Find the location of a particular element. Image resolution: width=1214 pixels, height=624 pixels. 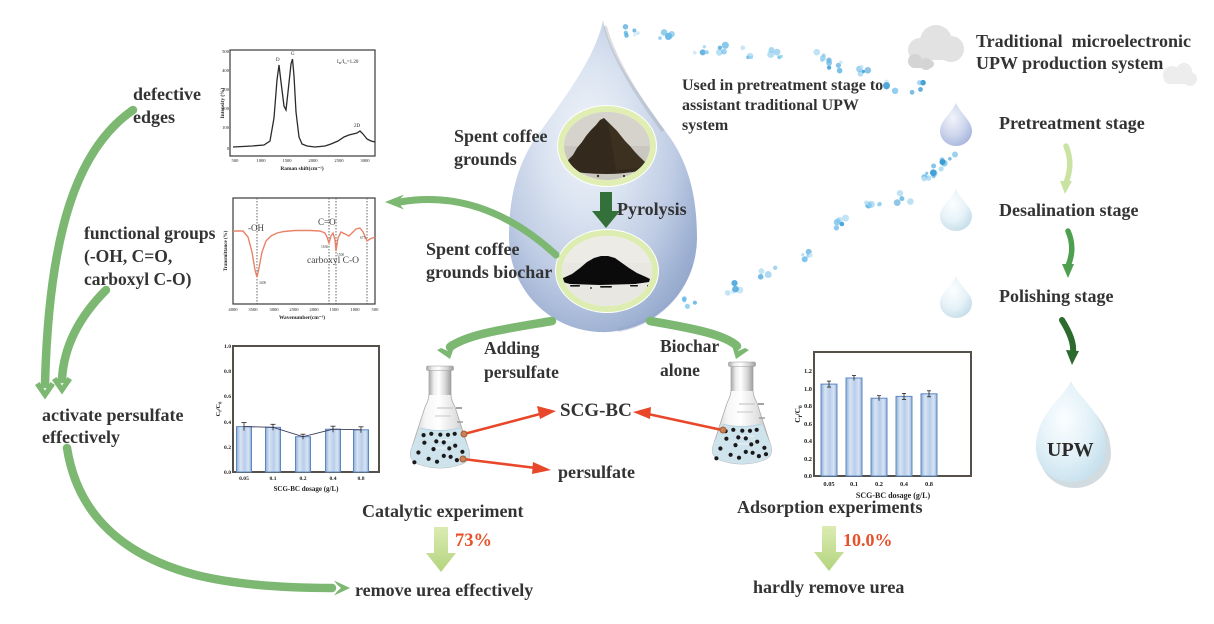

svg-text: ID/IG=1.20 is located at coordinates (348, 62).